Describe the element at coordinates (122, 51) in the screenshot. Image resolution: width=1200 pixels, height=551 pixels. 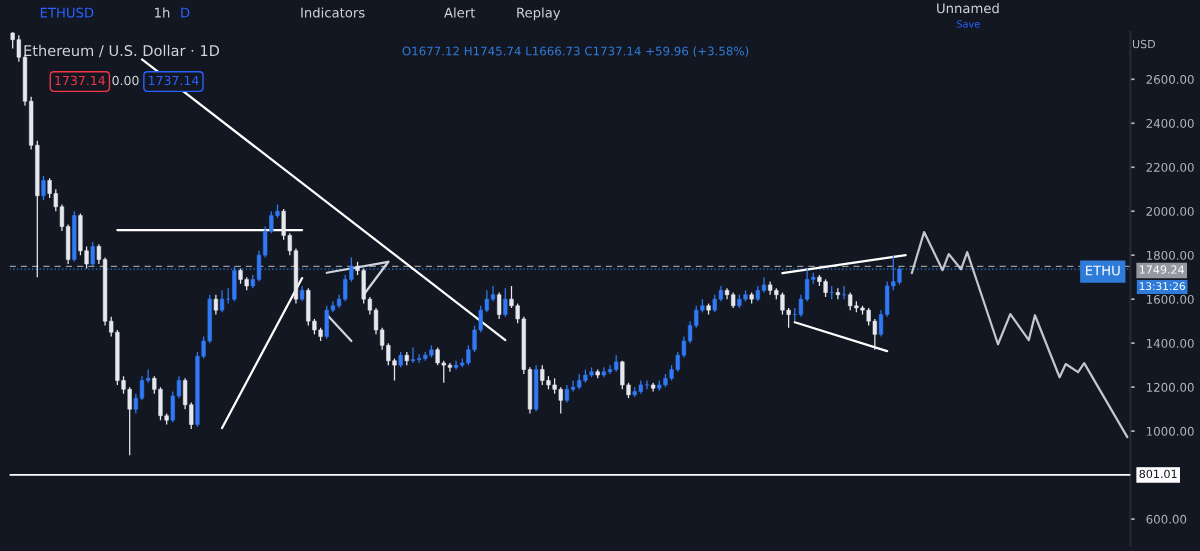
I see `text: Ethereum / U.S. Dollar · 1D` at that location.